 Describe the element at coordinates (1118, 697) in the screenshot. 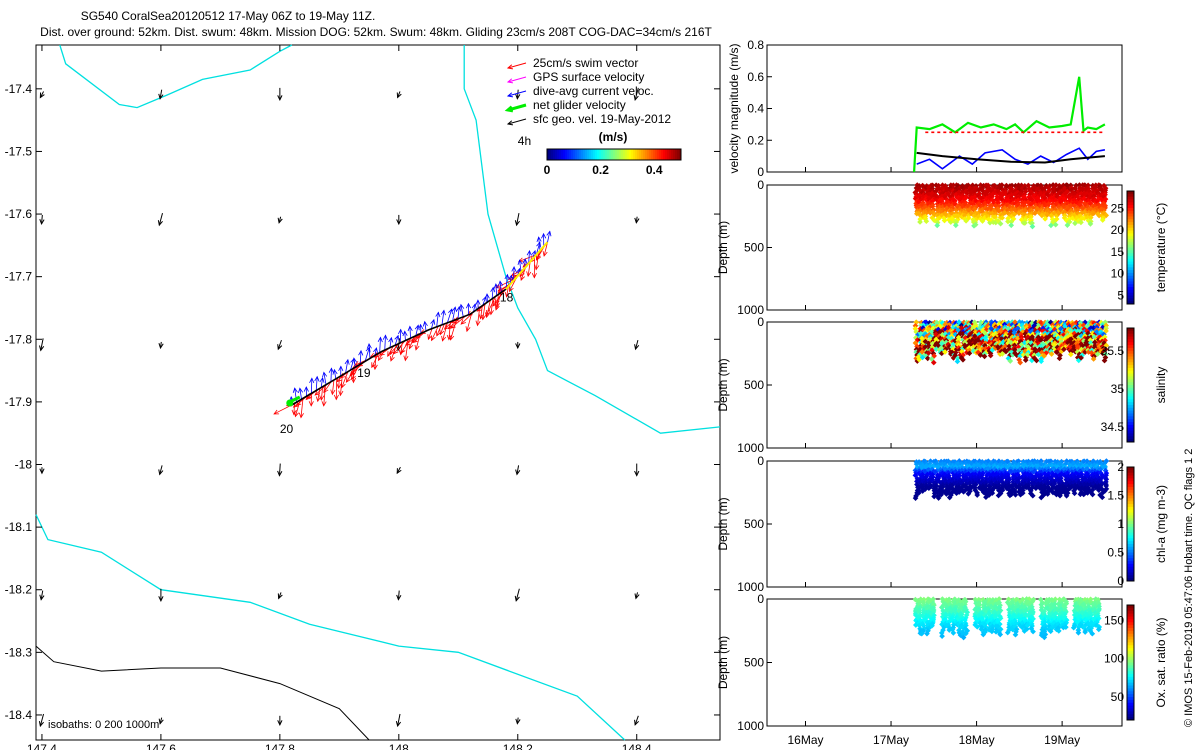

I see `colorbar-tick-label: 50` at that location.